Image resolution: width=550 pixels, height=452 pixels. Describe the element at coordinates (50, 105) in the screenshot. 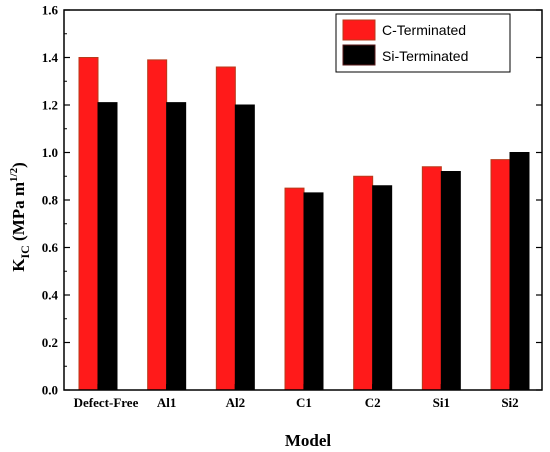

I see `y-tick-label: 1.2` at that location.